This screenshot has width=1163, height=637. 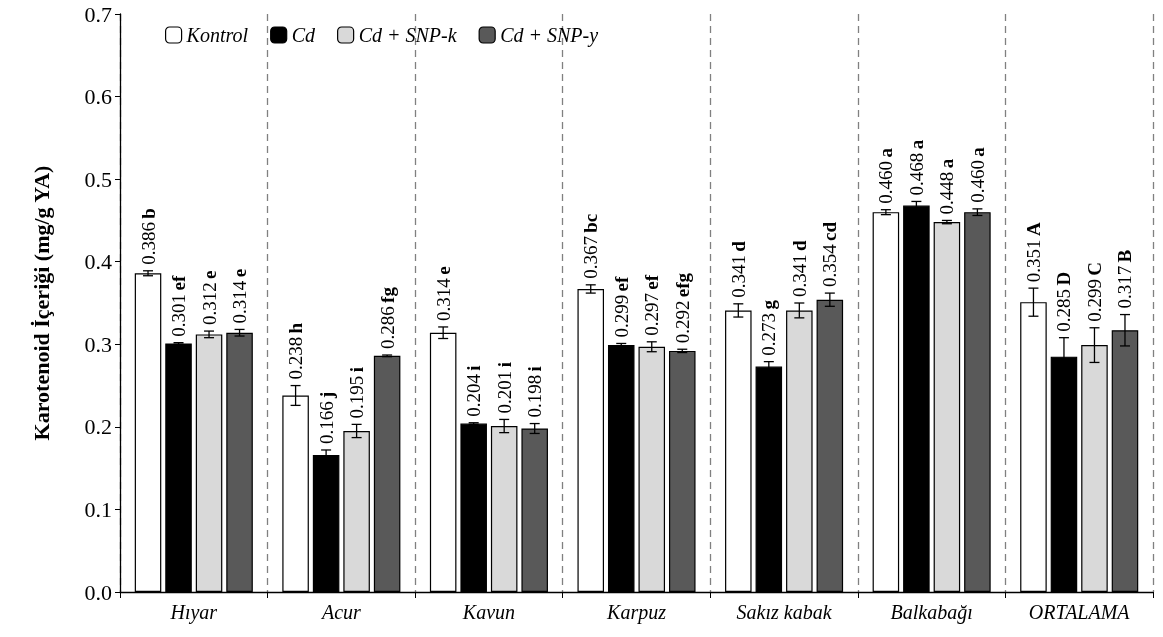 What do you see at coordinates (1125, 279) in the screenshot?
I see `data-label: 0.317 B` at bounding box center [1125, 279].